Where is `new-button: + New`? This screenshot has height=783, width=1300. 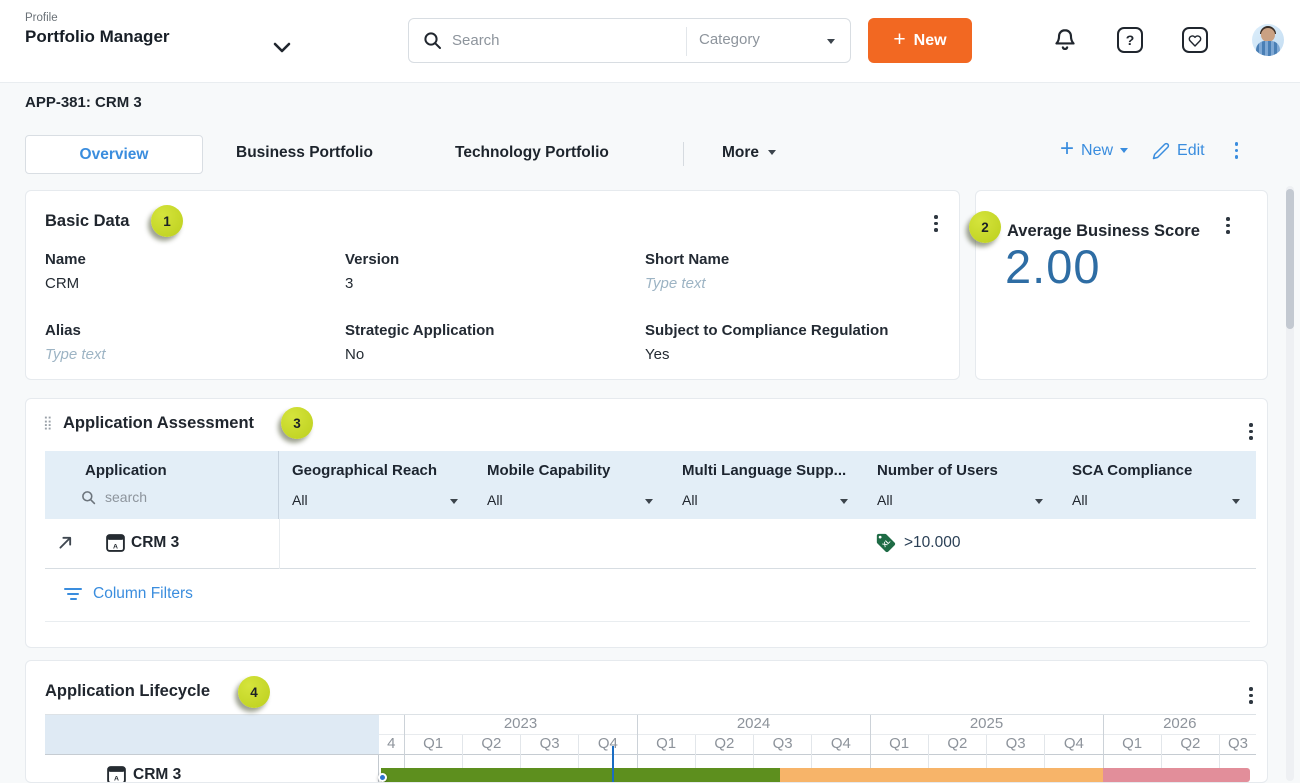 new-button: + New is located at coordinates (920, 40).